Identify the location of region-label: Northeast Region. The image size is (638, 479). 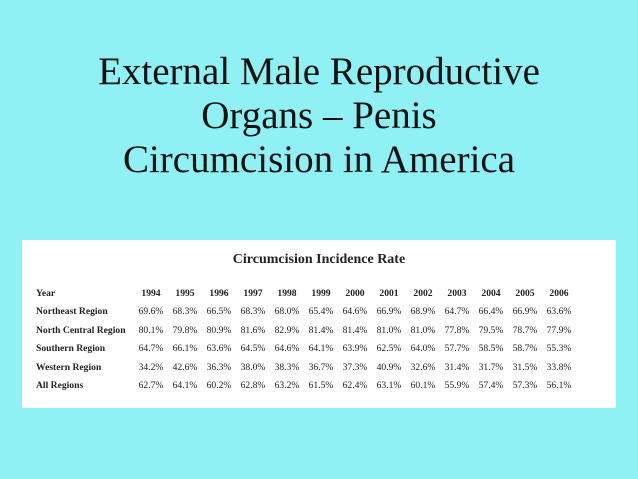
(72, 312).